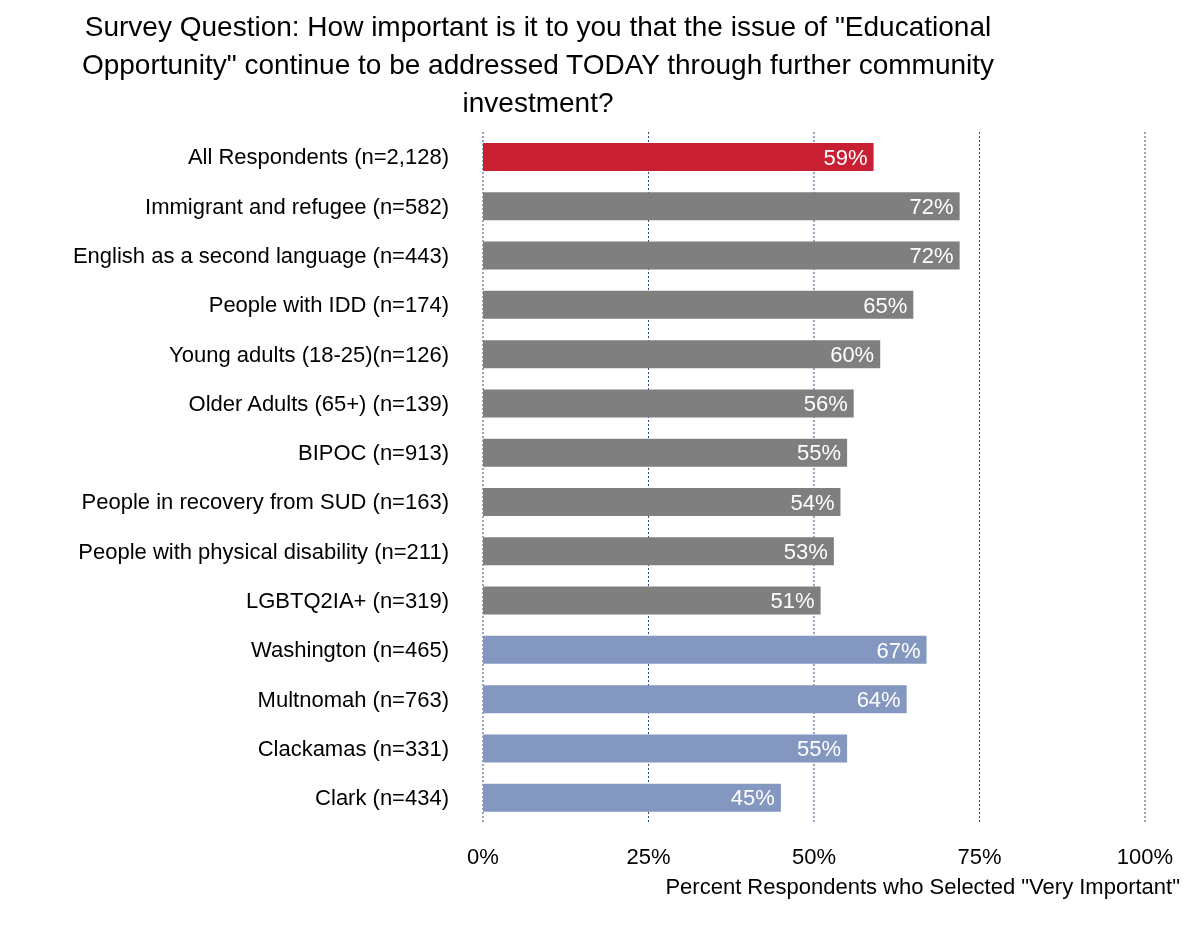 This screenshot has height=949, width=1188. Describe the element at coordinates (483, 856) in the screenshot. I see `x-tick-label: 0%` at that location.